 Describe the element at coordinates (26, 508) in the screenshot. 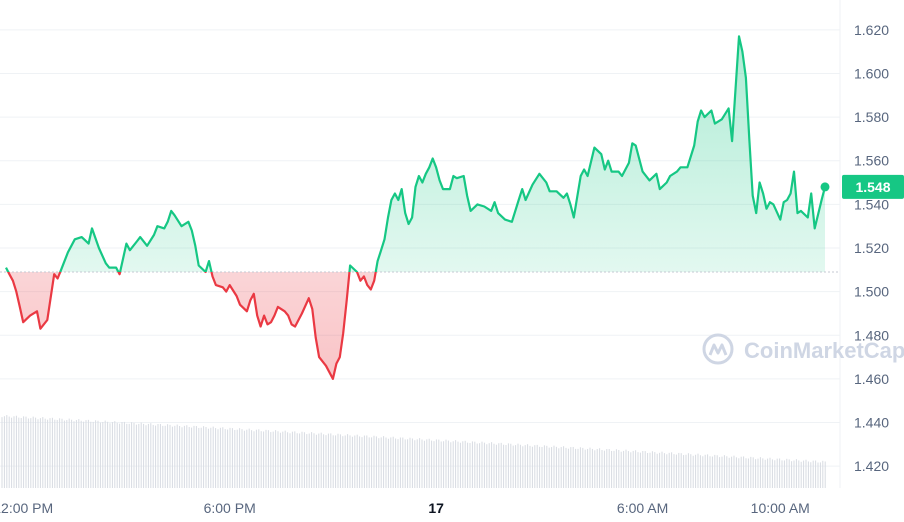

I see `x-tick-label: 12:00 PM` at that location.